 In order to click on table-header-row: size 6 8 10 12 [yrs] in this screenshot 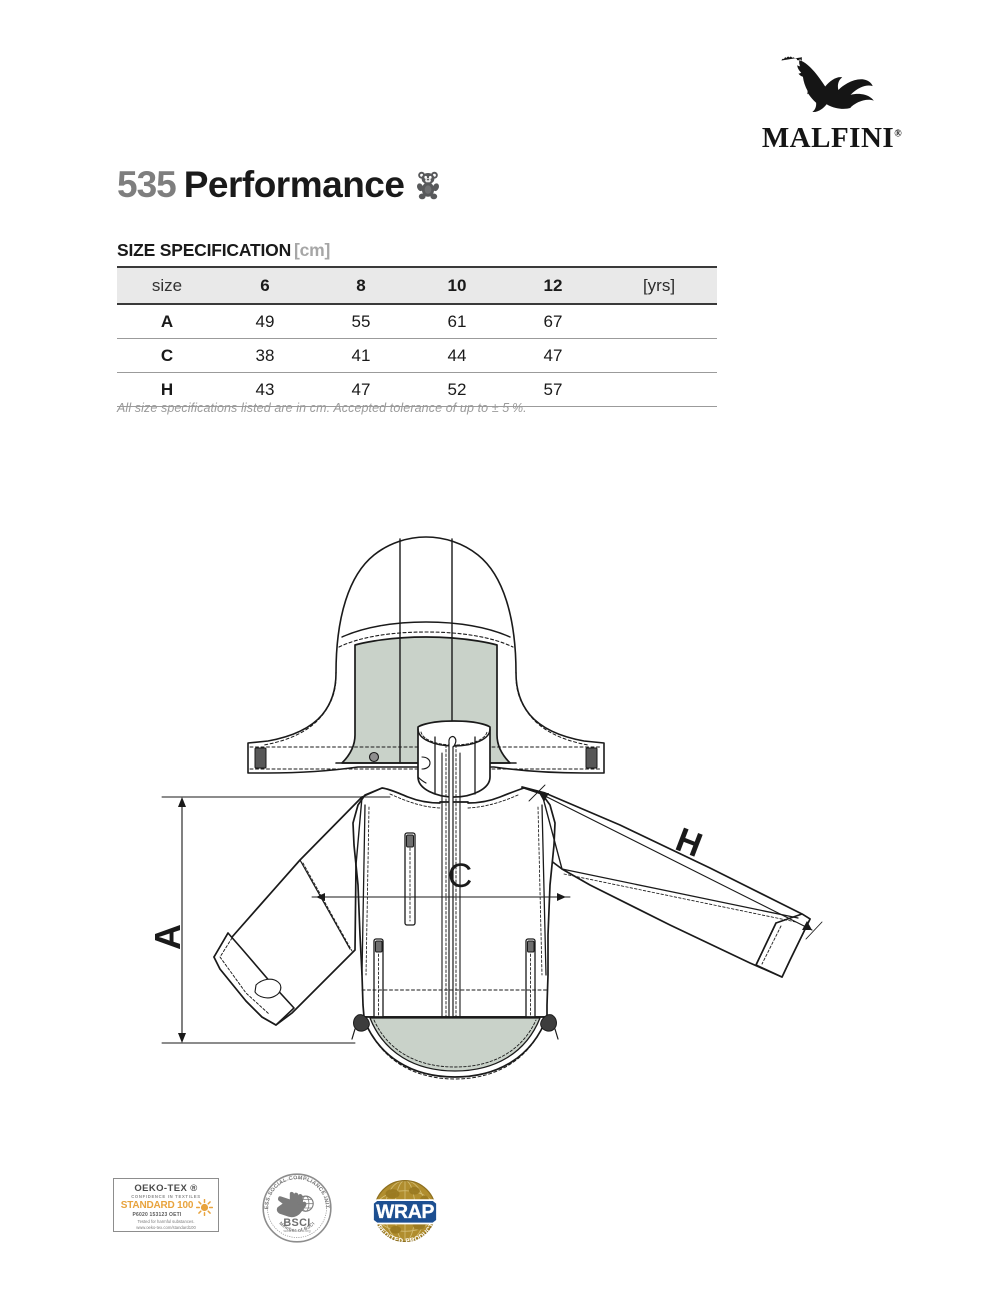, I will do `click(417, 285)`.